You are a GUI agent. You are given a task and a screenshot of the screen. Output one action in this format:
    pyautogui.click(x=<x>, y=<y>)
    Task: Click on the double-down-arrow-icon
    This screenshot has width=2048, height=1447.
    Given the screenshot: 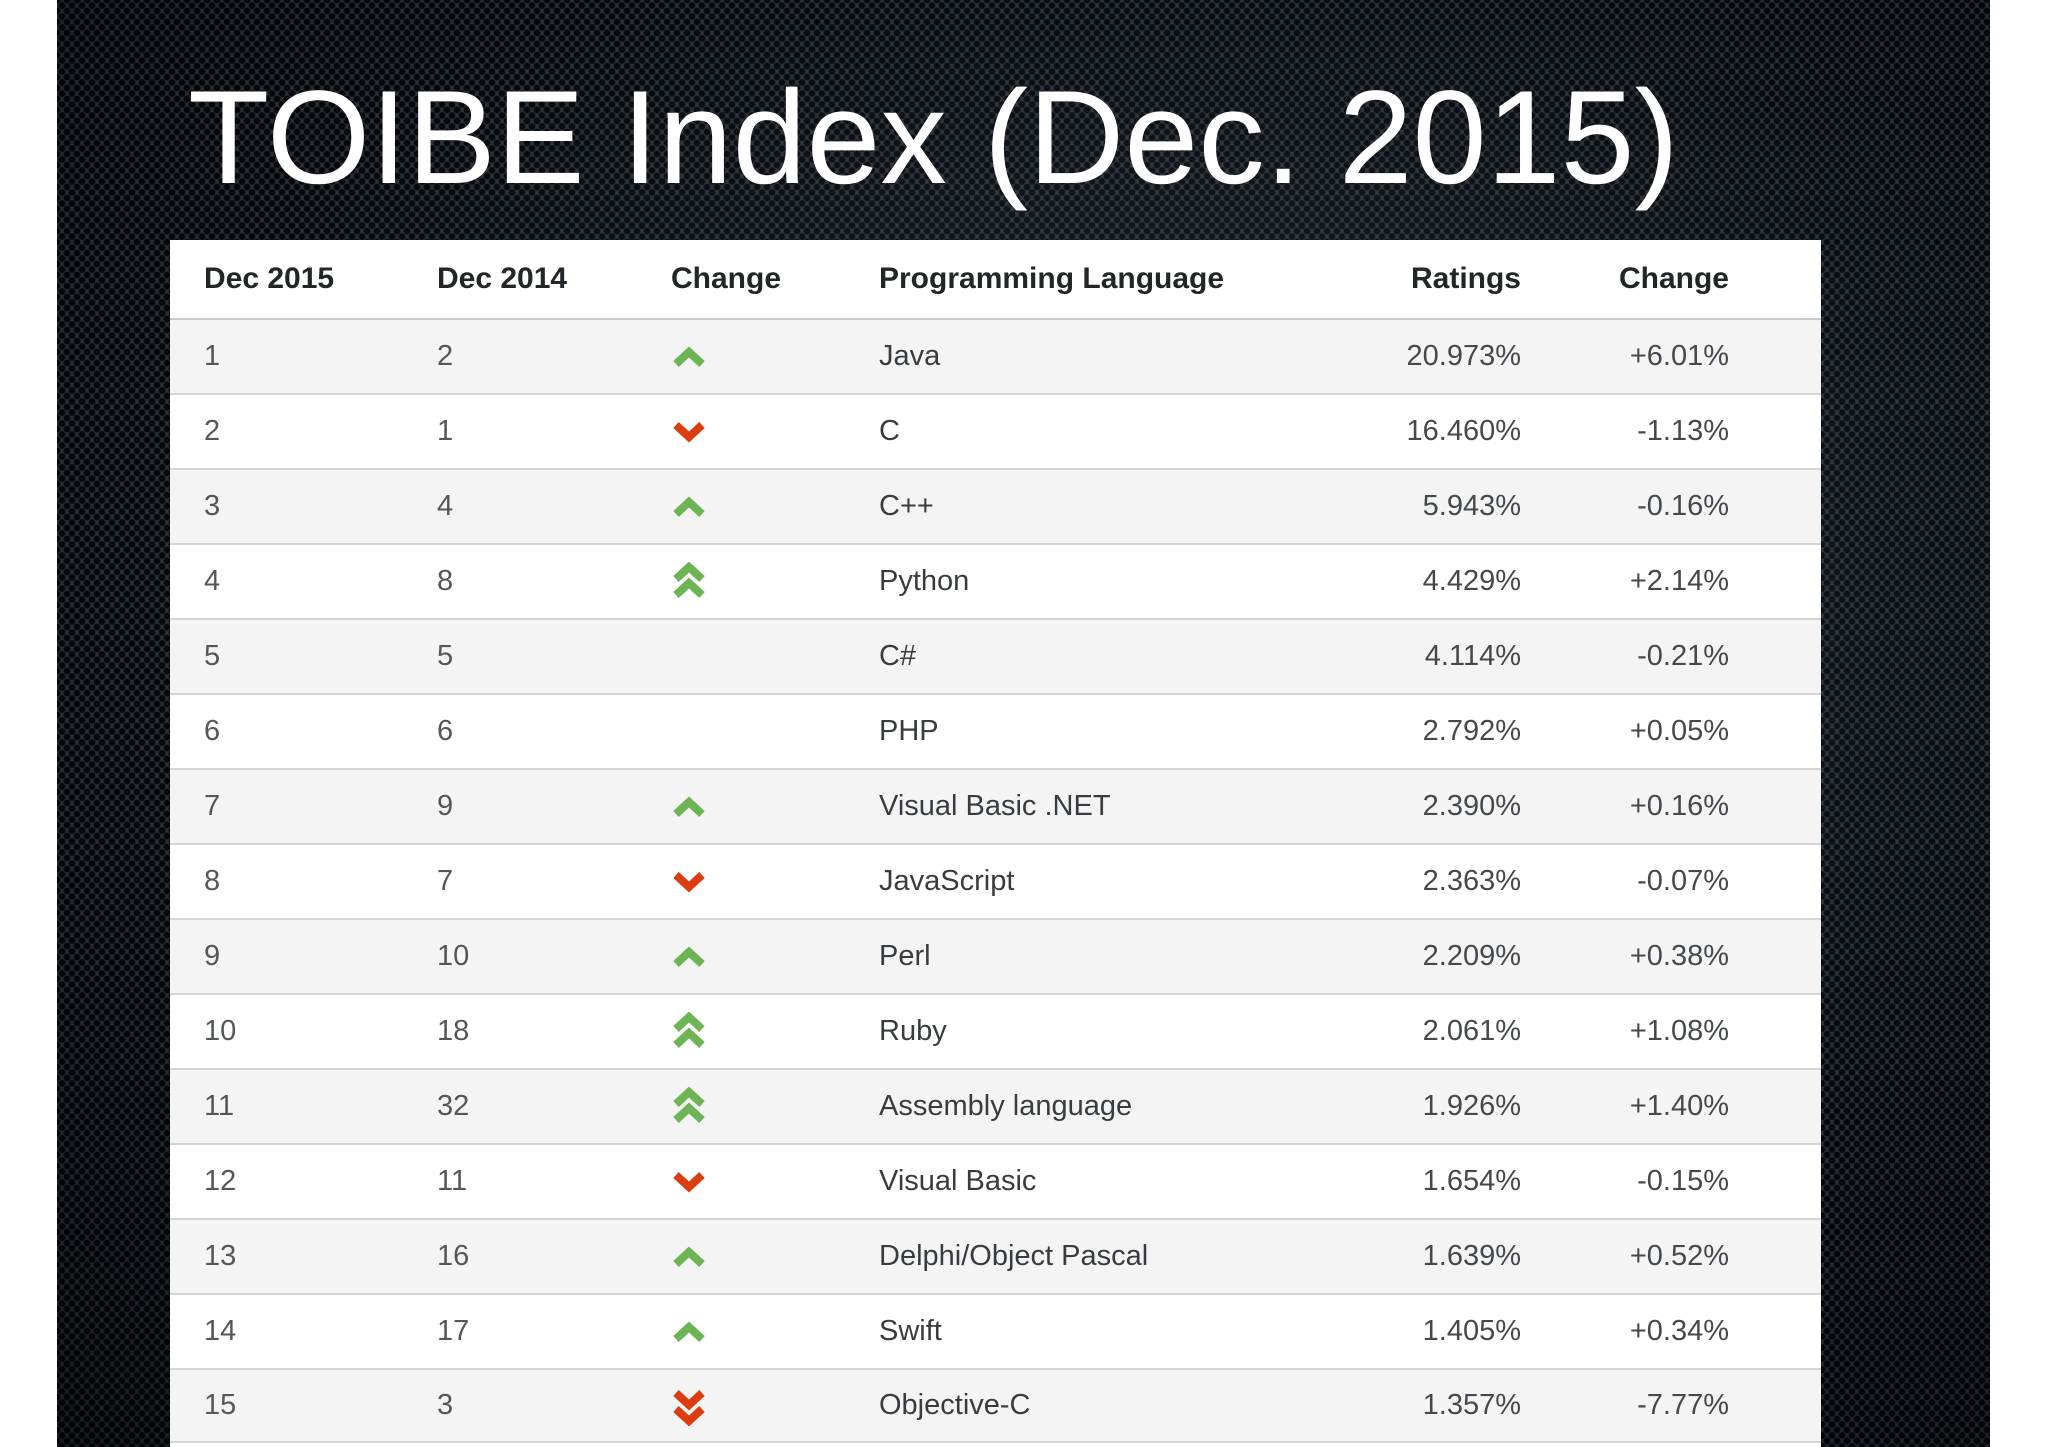 What is the action you would take?
    pyautogui.click(x=689, y=1407)
    